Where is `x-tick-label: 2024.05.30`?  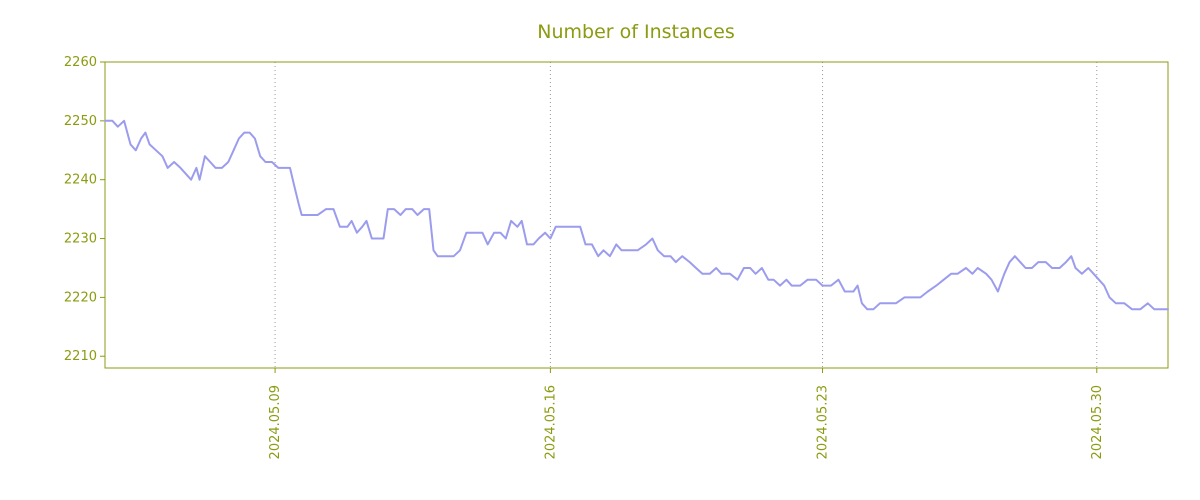
x-tick-label: 2024.05.30 is located at coordinates (1097, 422).